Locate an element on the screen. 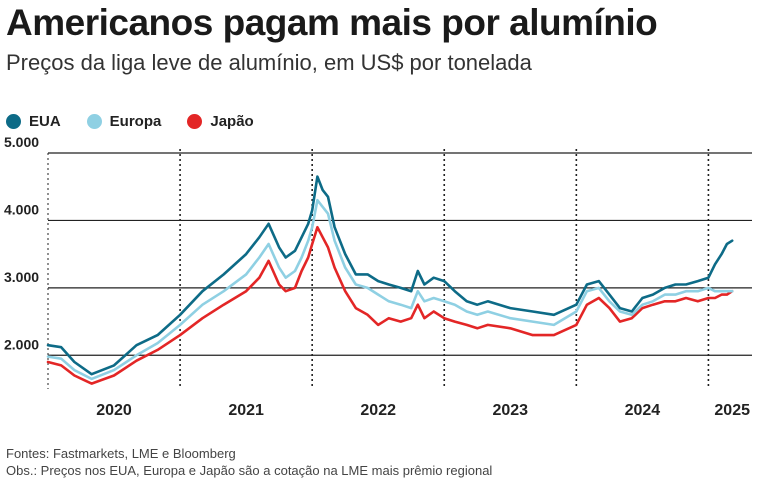 This screenshot has height=481, width=768. x-tick-label: 2025 is located at coordinates (732, 410).